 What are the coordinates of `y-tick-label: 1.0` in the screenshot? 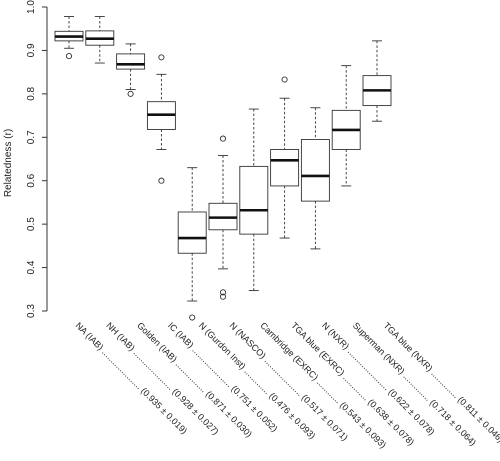 It's located at (31, 7).